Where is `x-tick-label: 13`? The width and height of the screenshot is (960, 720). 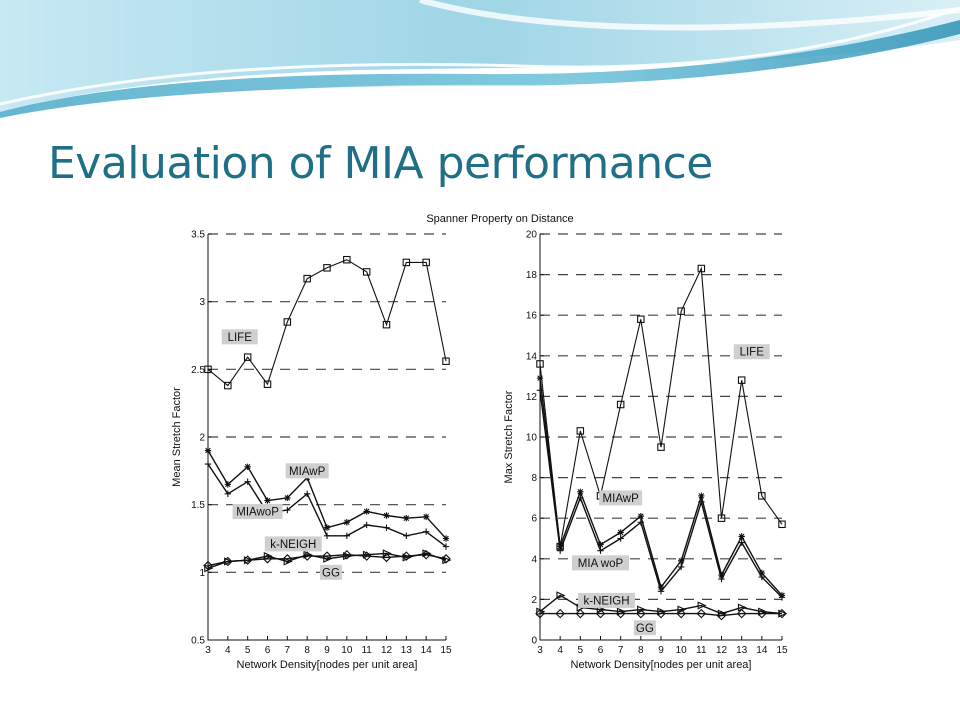
x-tick-label: 13 is located at coordinates (742, 650).